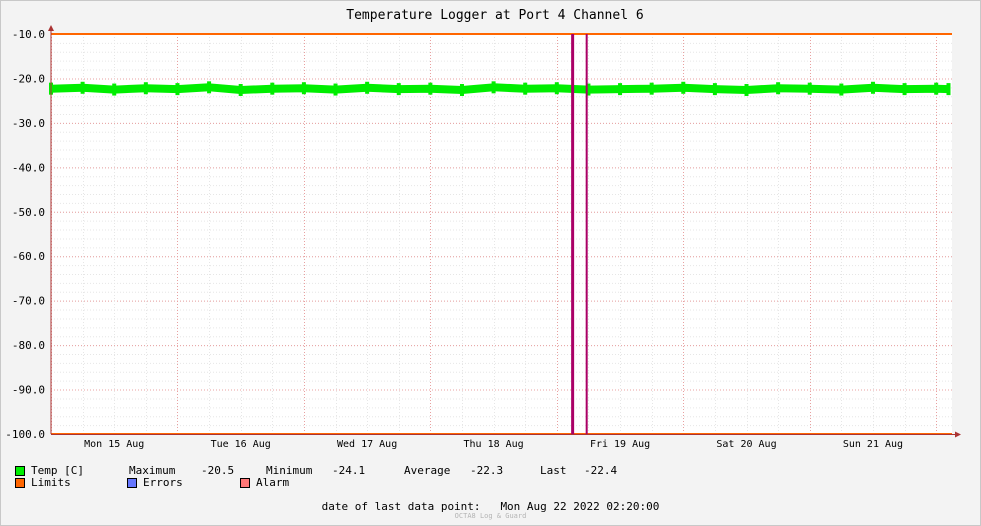 The width and height of the screenshot is (981, 526). Describe the element at coordinates (273, 482) in the screenshot. I see `legend-alarm-label: Alarm` at that location.